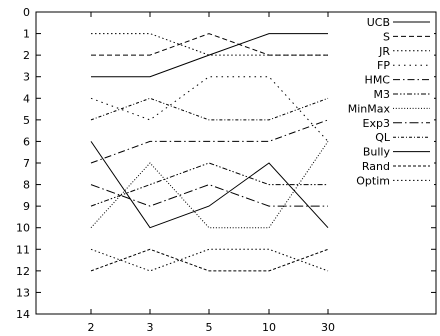 Image resolution: width=440 pixels, height=336 pixels. Describe the element at coordinates (26, 163) in the screenshot. I see `y-tick-label: 7` at that location.